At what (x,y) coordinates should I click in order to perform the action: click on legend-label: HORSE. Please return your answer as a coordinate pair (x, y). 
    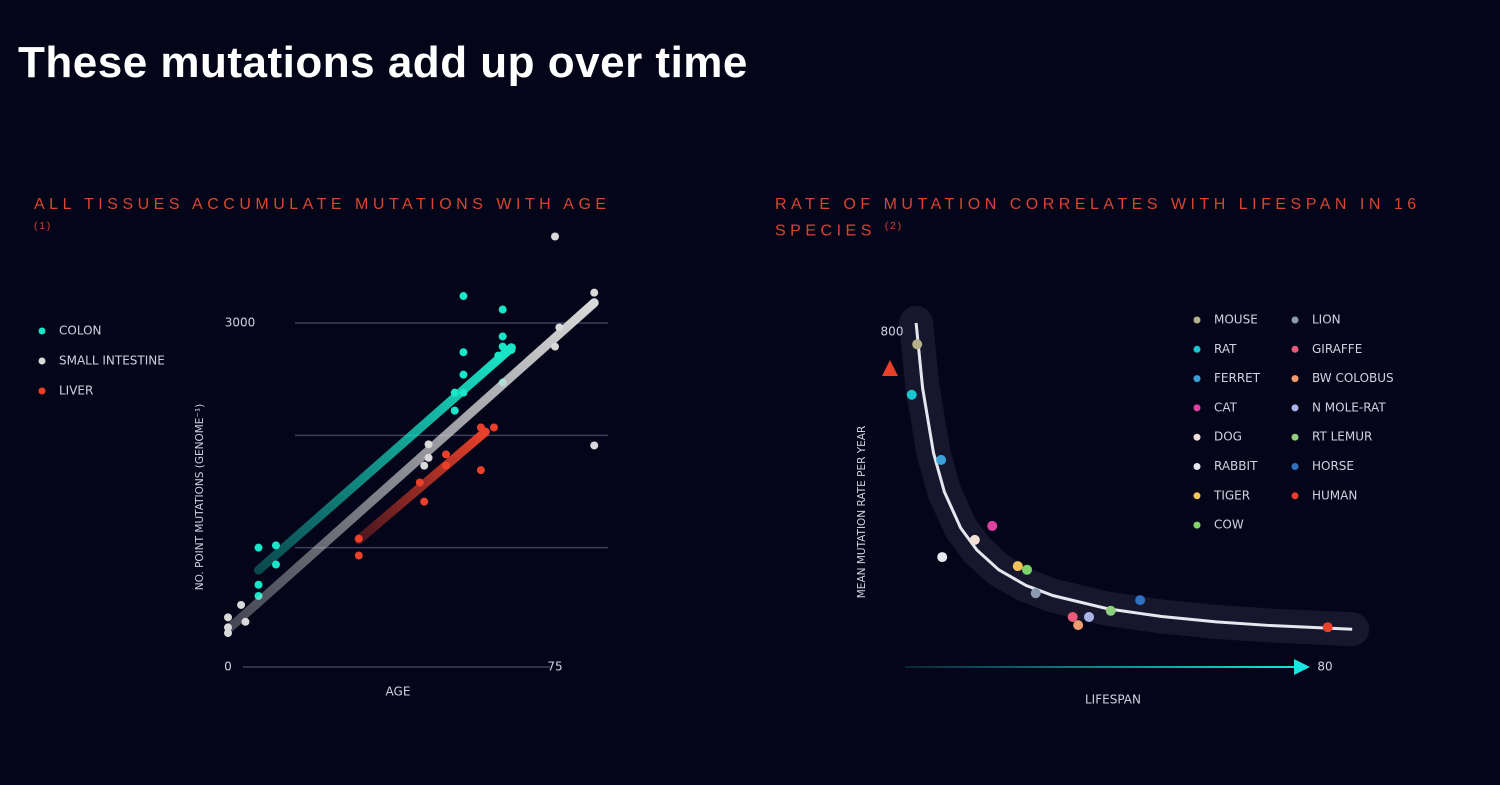
    Looking at the image, I should click on (1333, 466).